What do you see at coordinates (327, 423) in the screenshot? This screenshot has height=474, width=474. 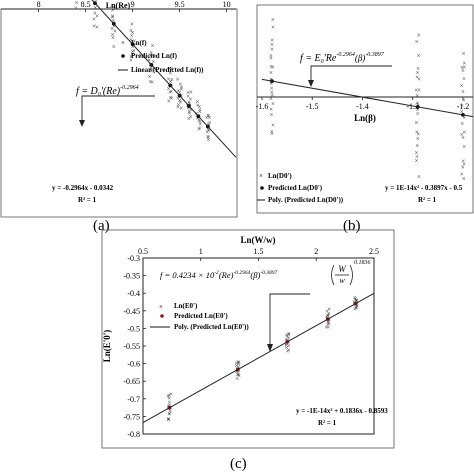 I see `panel-c-r2: R² = 1` at bounding box center [327, 423].